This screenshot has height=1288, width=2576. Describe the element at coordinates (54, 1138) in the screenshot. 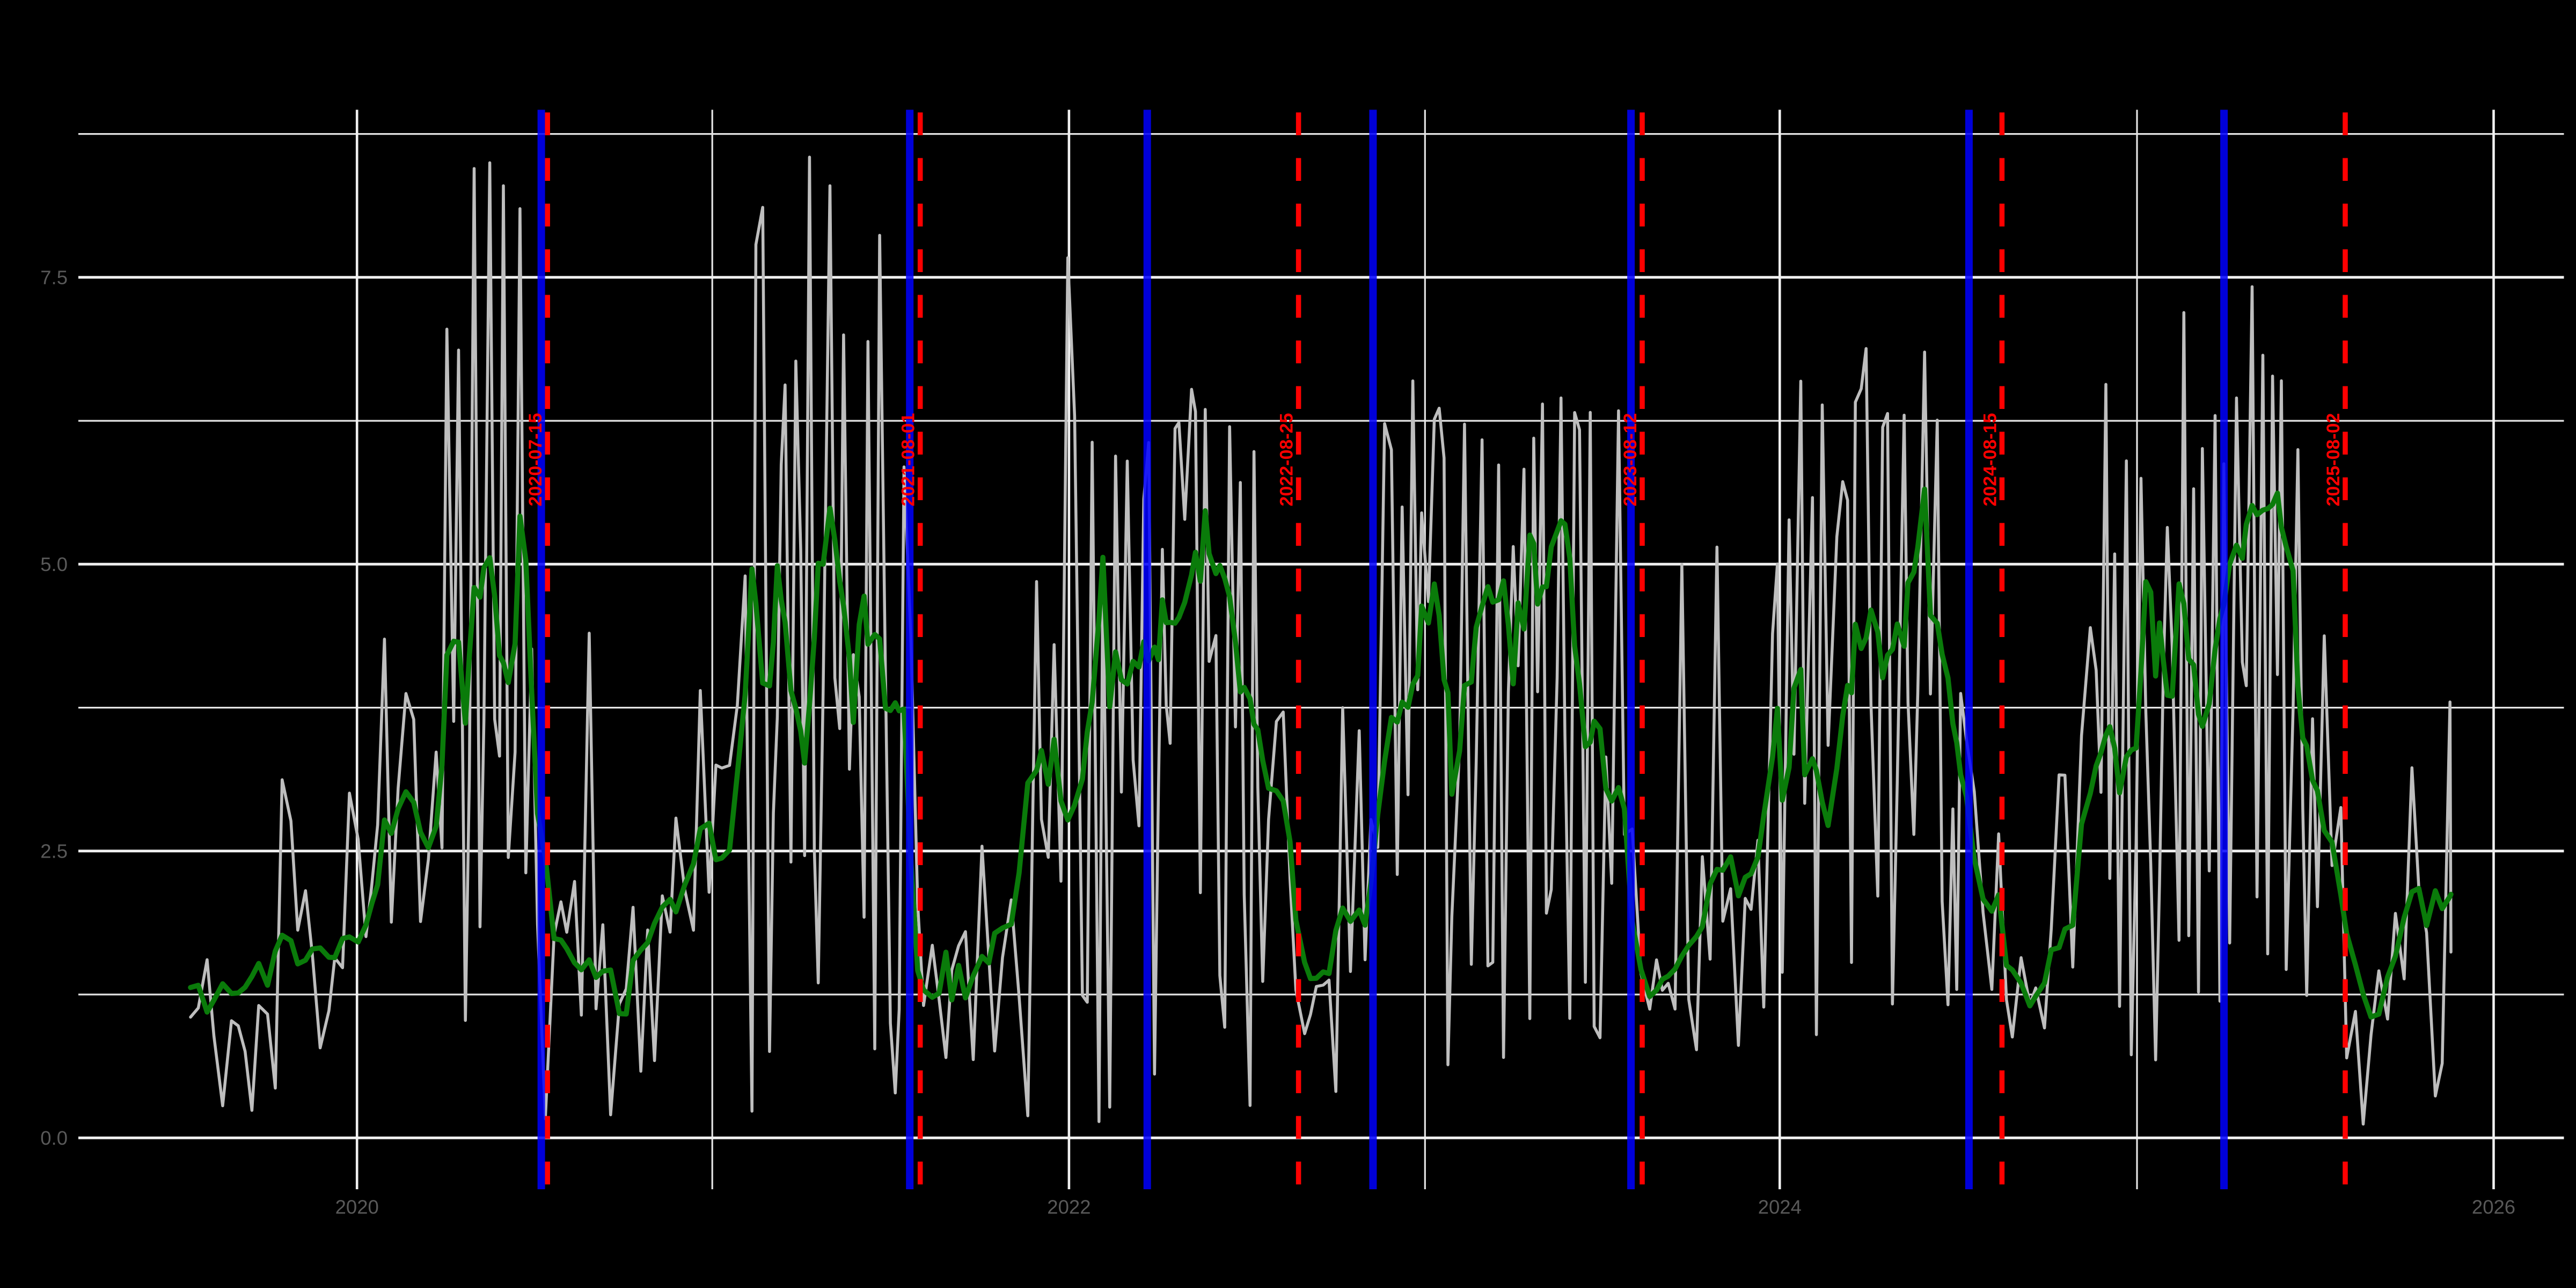

I see `svg-text: 0.0` at that location.